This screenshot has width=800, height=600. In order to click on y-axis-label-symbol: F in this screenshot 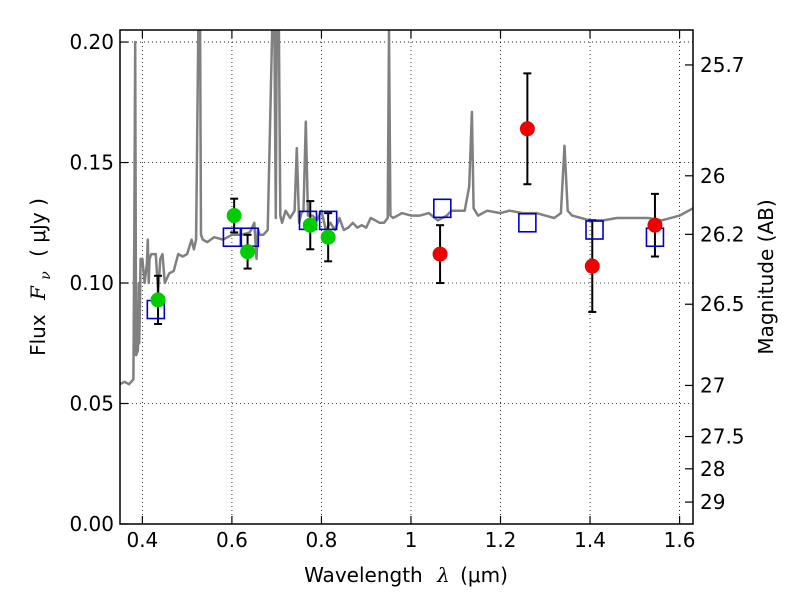, I will do `click(38, 293)`.